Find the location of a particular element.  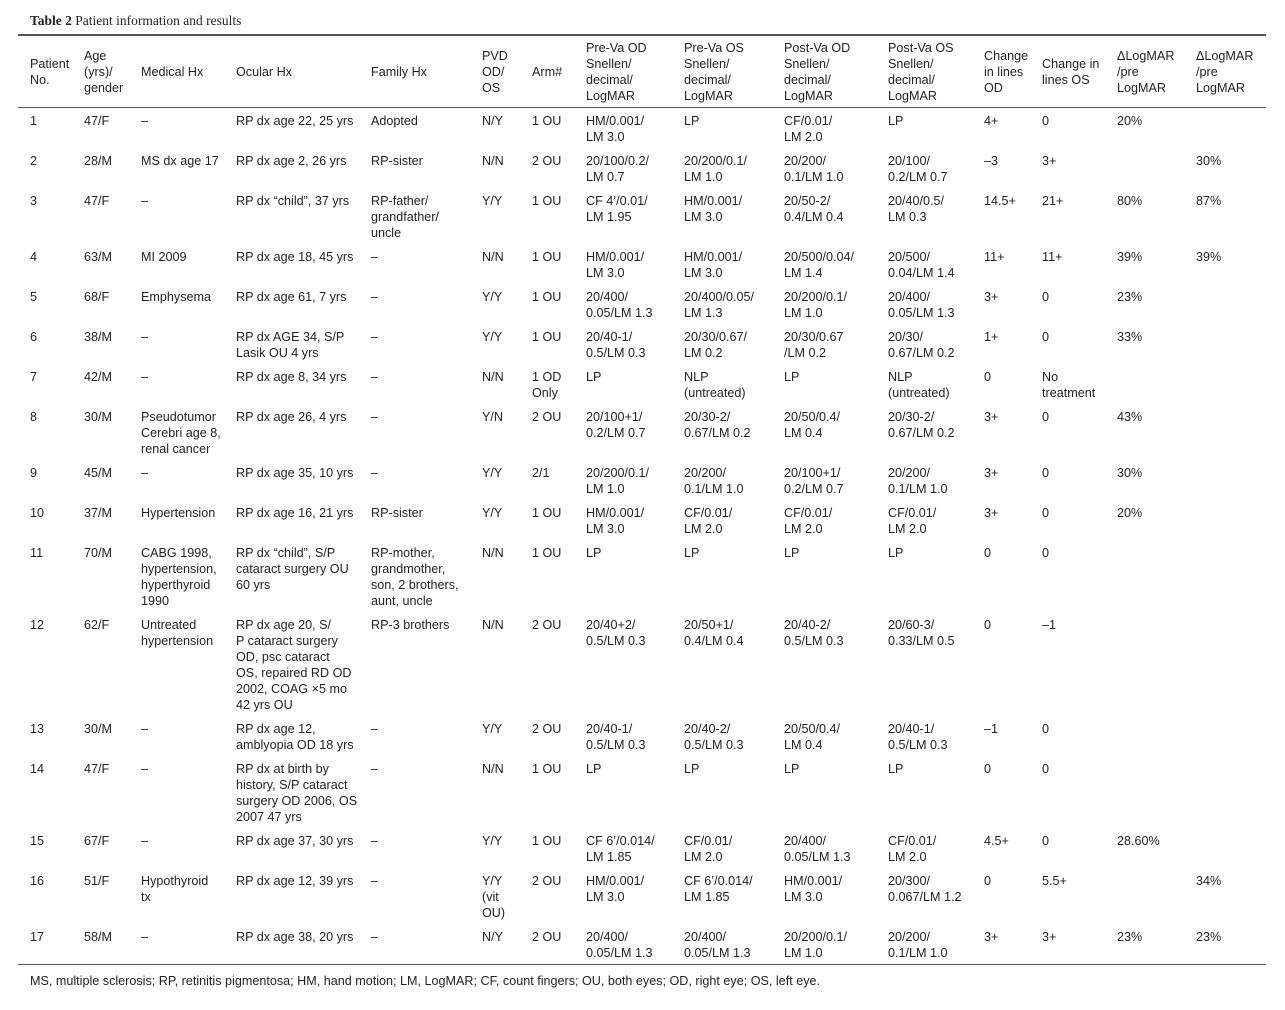

table-cell: RP dx age 12, amblyopia OD 18 yrs is located at coordinates (295, 737).